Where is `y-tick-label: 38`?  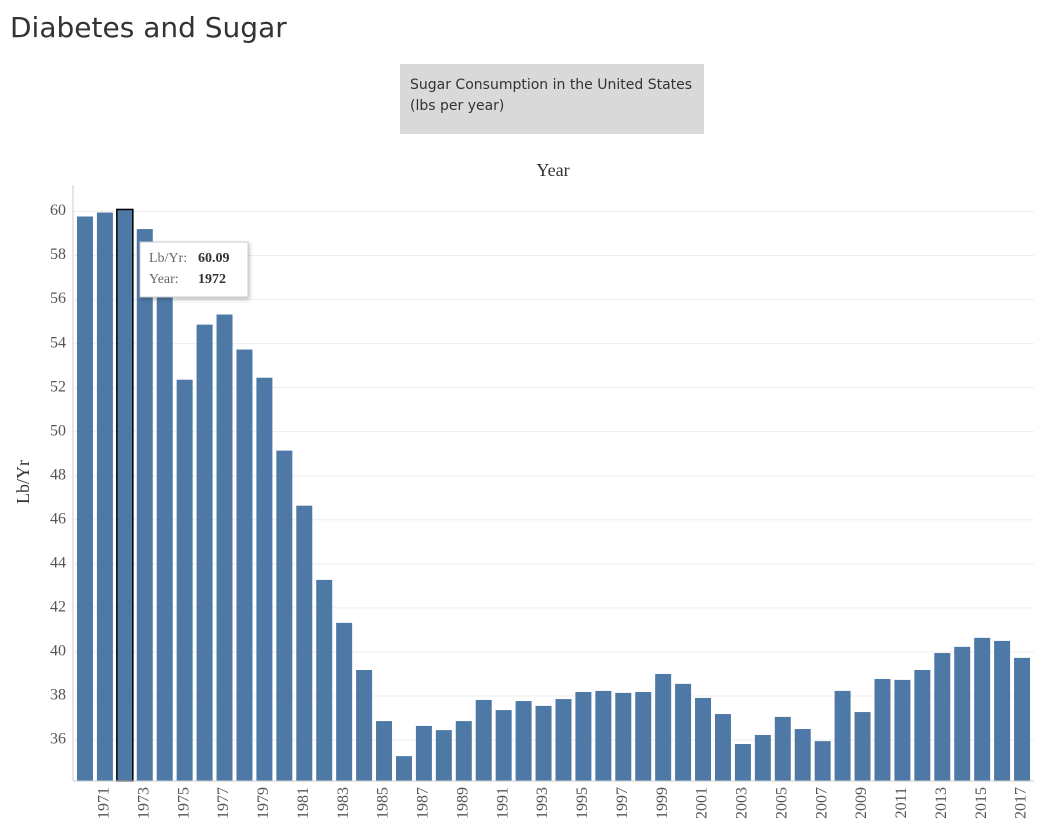 y-tick-label: 38 is located at coordinates (58, 695).